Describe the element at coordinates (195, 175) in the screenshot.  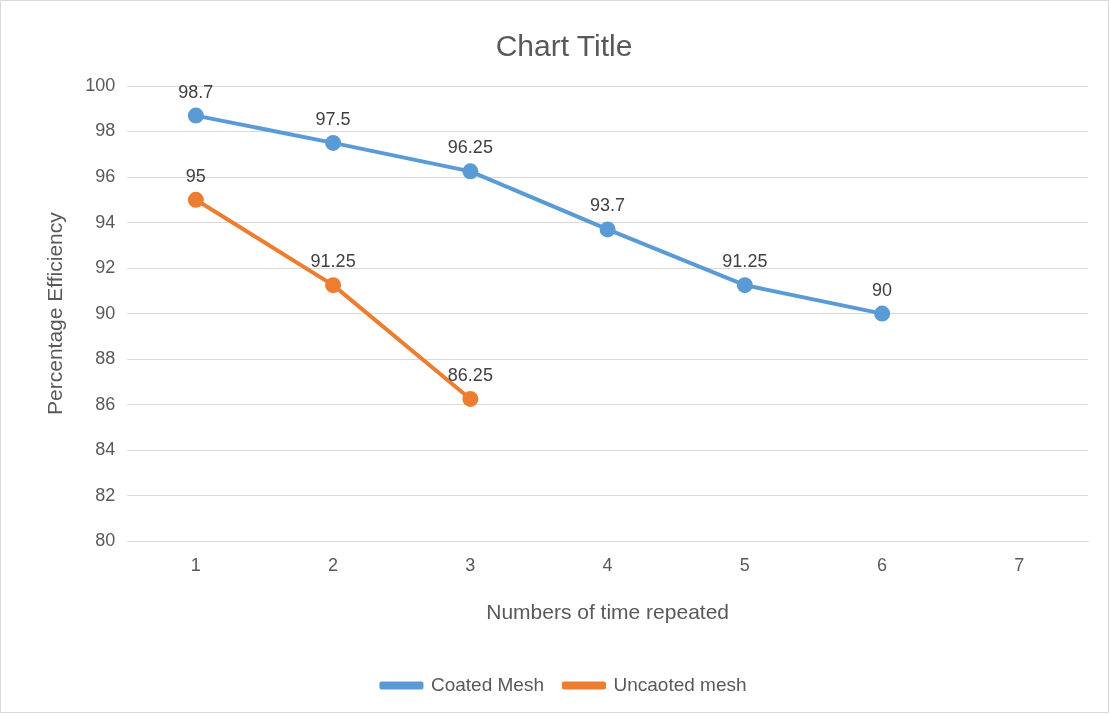
I see `data-label: 95` at that location.